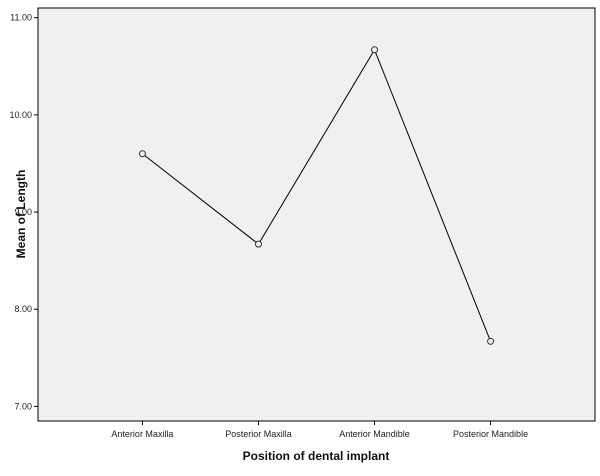 This screenshot has width=600, height=476. I want to click on y-tick-label: 8.00, so click(23, 309).